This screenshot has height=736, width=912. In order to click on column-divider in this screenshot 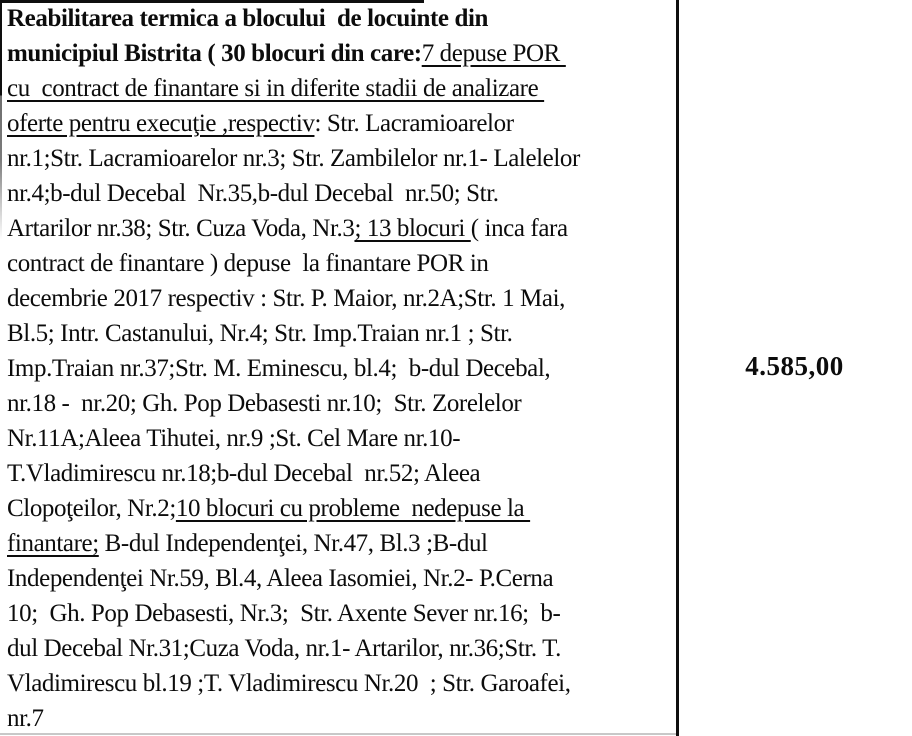, I will do `click(677, 368)`.